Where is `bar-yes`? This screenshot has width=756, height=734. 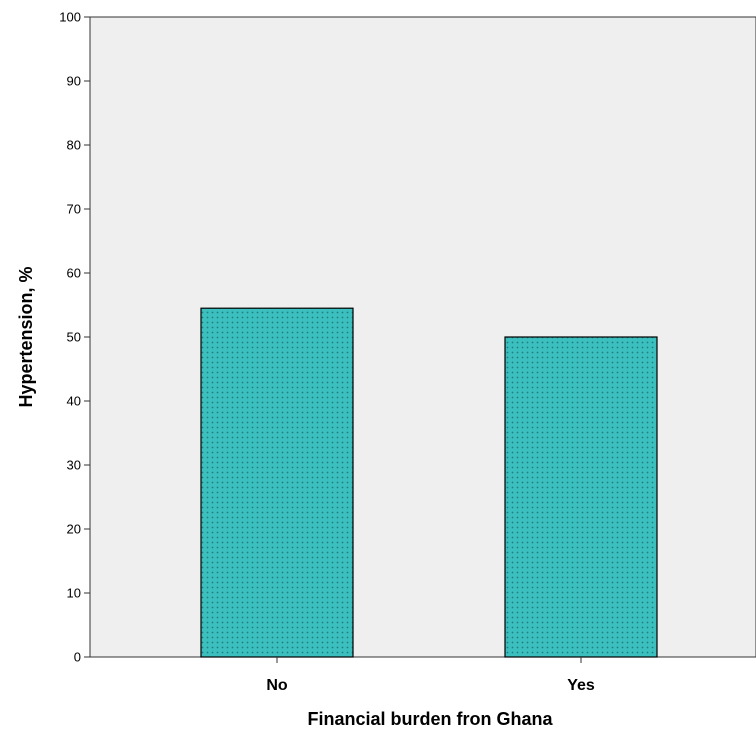
bar-yes is located at coordinates (581, 497).